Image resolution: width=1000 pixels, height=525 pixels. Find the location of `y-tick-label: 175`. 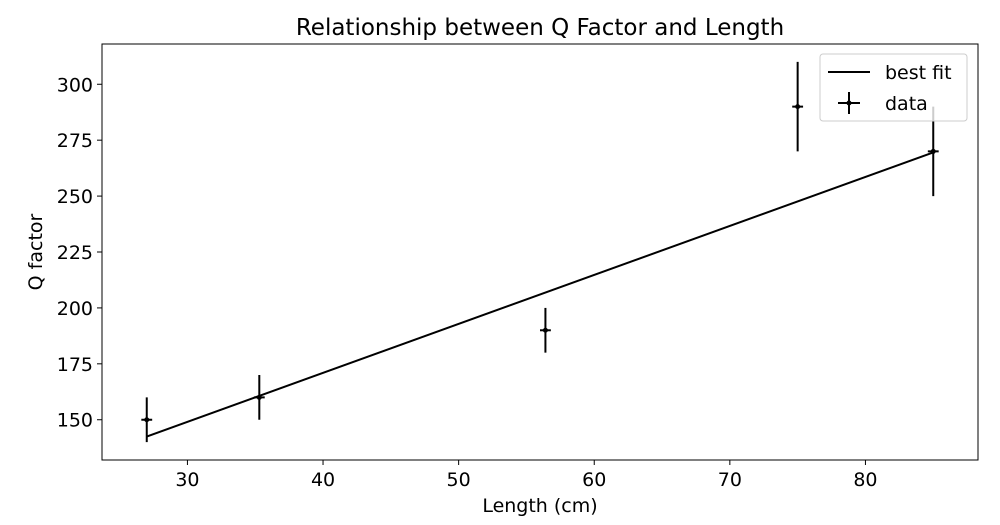

y-tick-label: 175 is located at coordinates (75, 365).